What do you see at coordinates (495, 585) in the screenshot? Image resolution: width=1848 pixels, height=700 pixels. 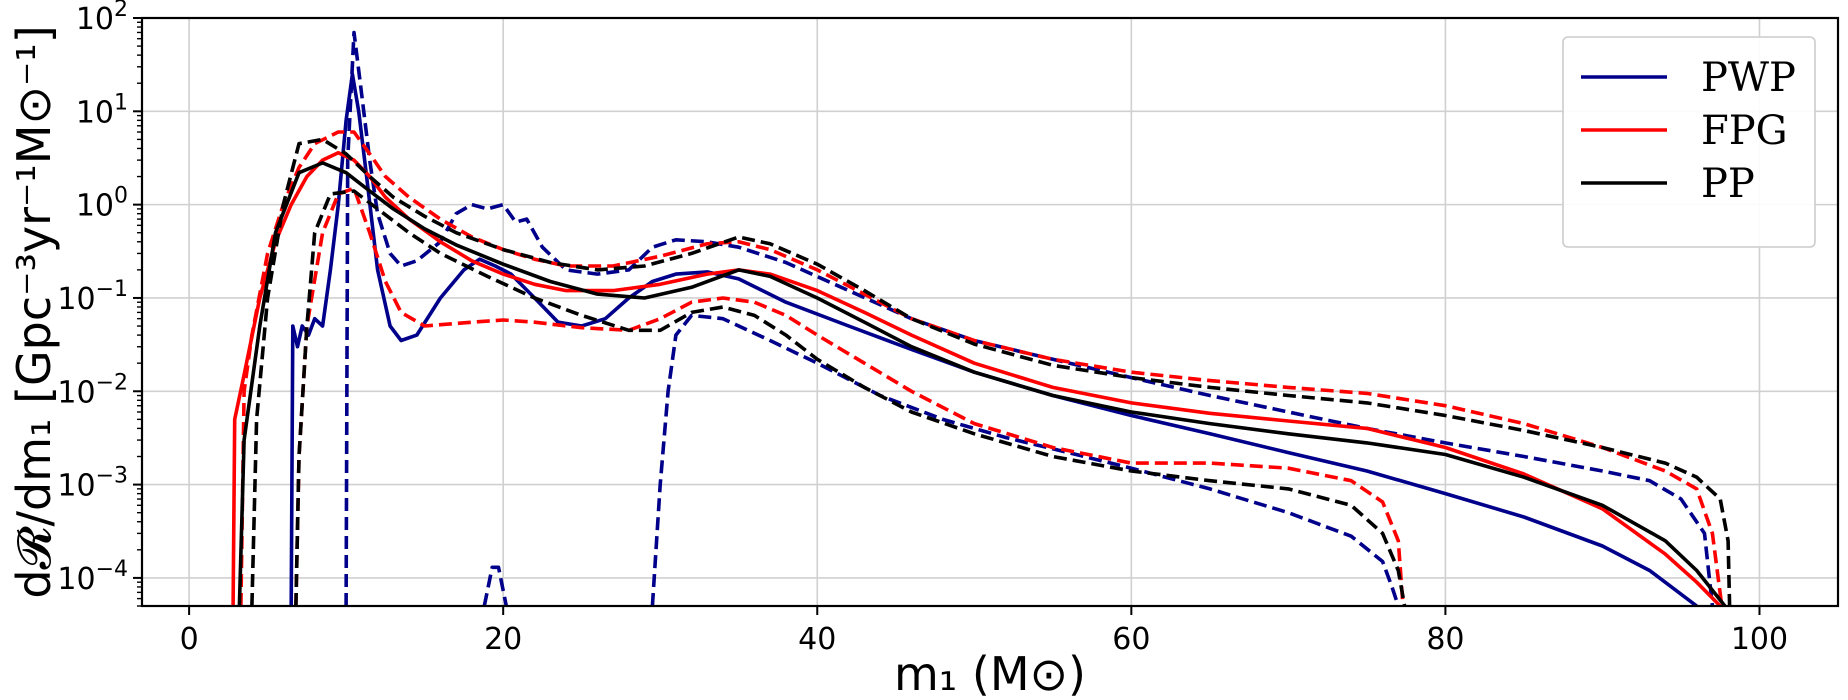 I see `series-line-pwp-lower-spike` at bounding box center [495, 585].